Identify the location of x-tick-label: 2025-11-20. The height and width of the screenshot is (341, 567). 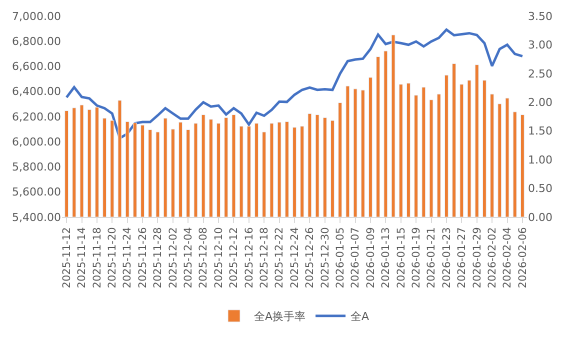
(112, 257).